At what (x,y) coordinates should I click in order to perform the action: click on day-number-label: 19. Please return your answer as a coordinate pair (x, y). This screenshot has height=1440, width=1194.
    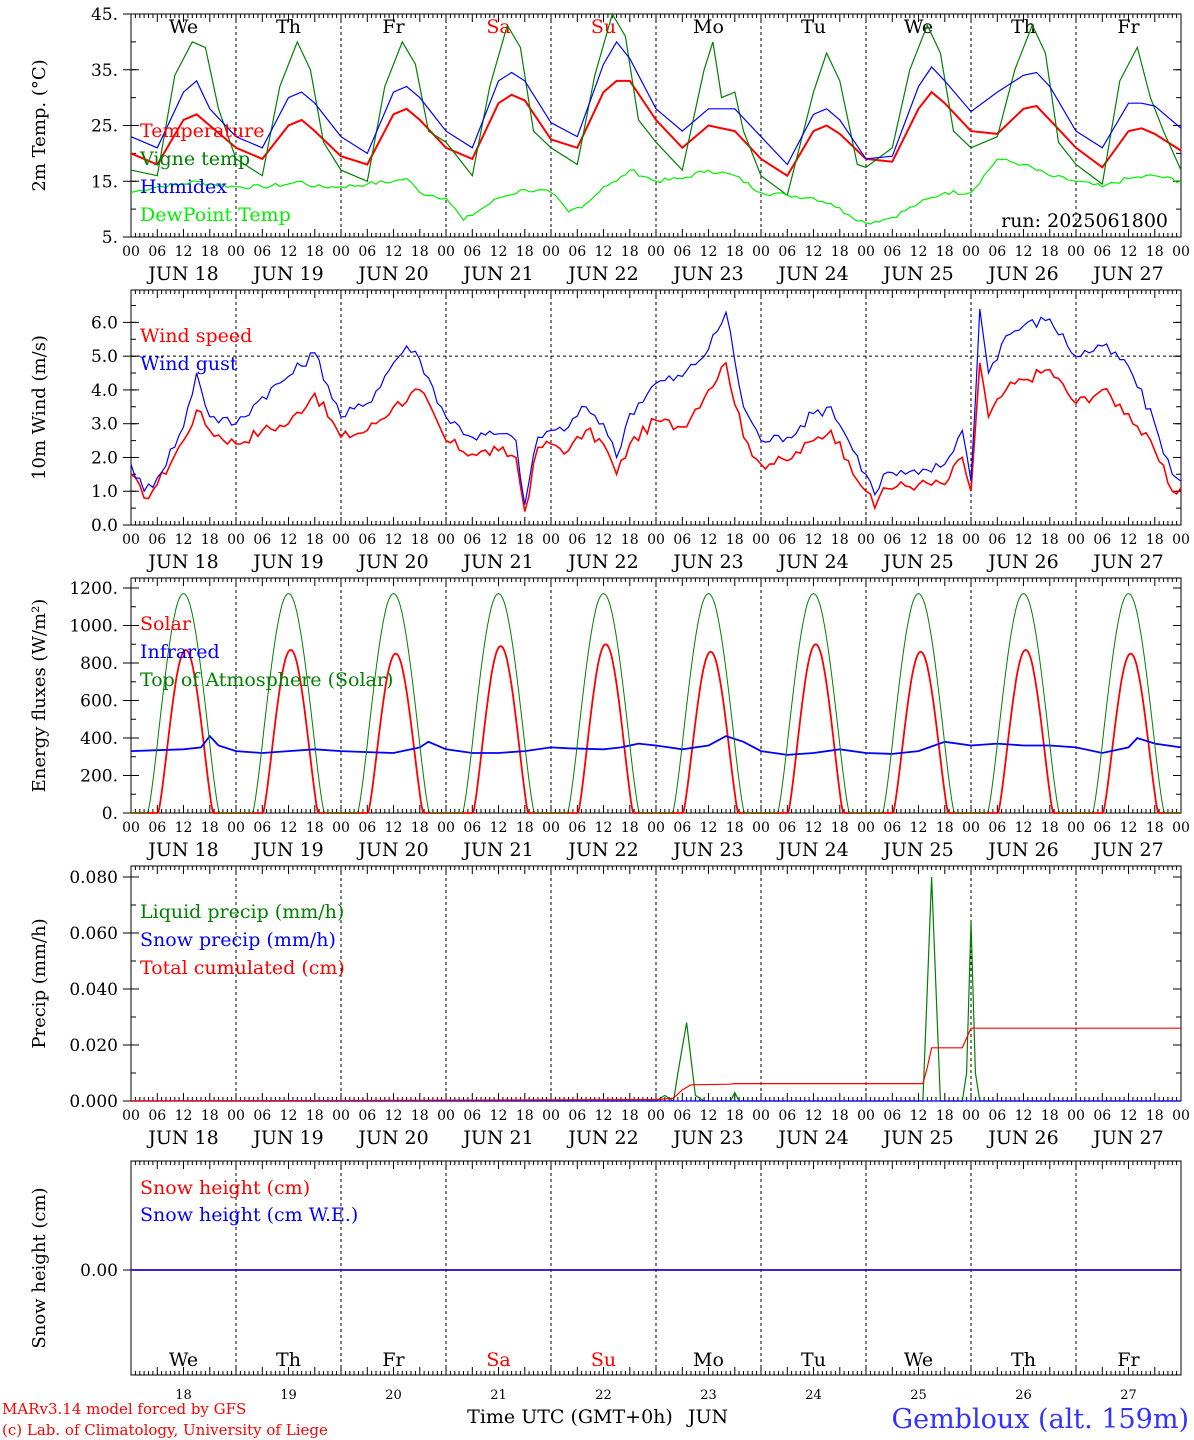
    Looking at the image, I should click on (288, 1395).